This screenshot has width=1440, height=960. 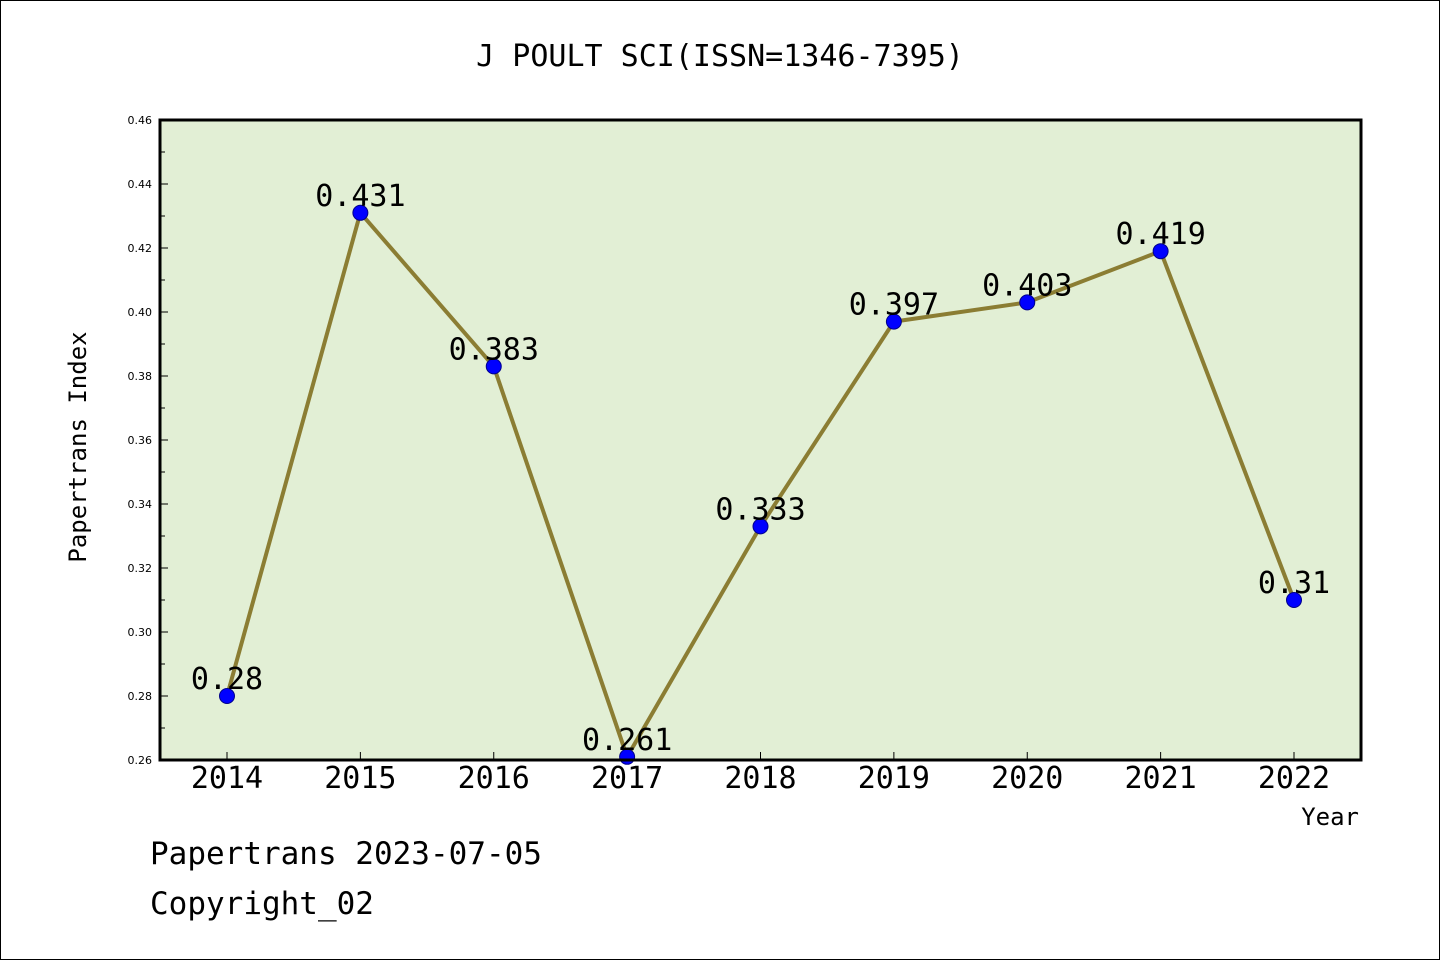 I want to click on data-label: 0.261, so click(x=627, y=740).